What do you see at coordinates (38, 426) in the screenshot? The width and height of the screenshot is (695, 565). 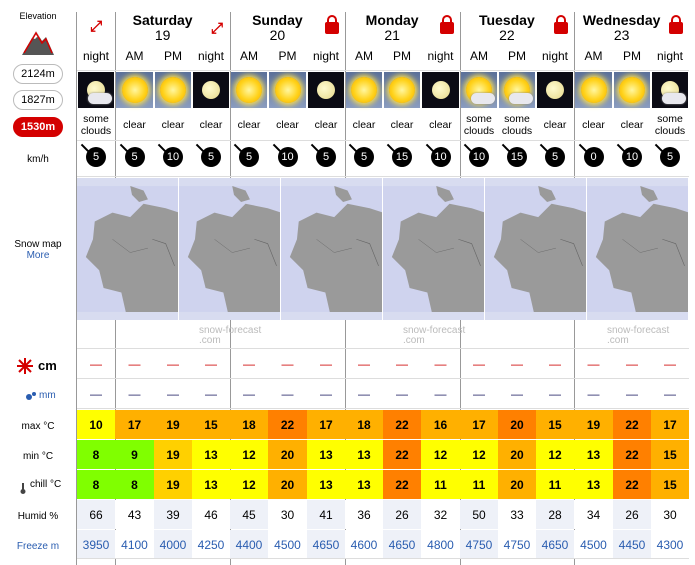 I see `max-temp-label: max °C` at bounding box center [38, 426].